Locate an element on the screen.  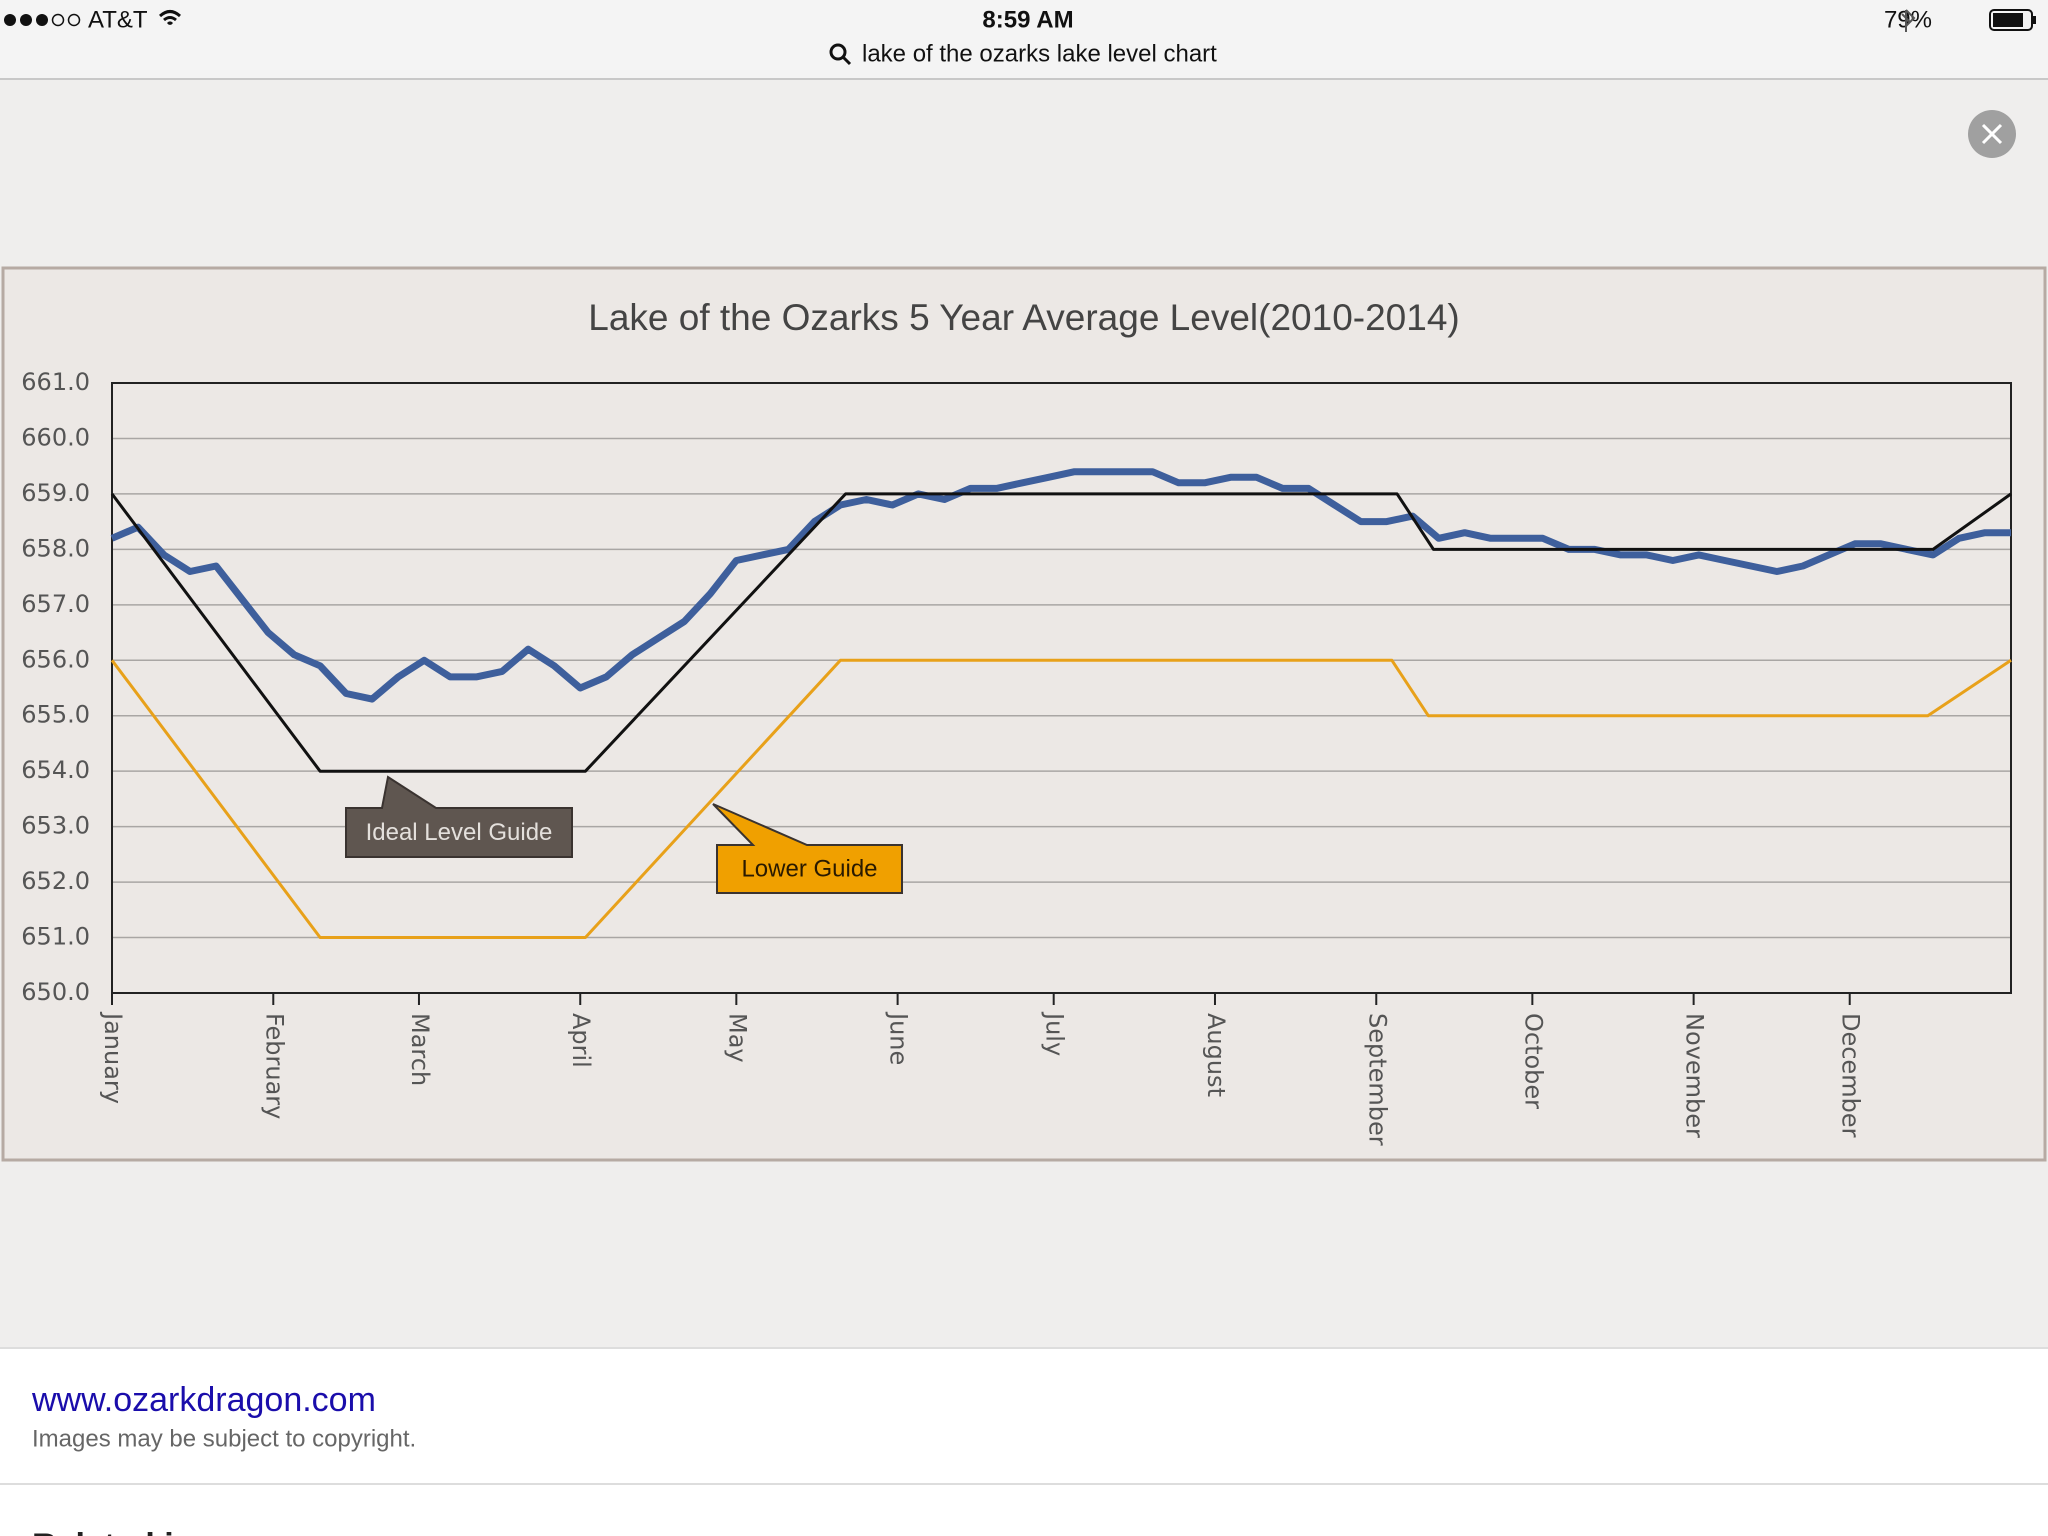
y-tick-label: 659.0 is located at coordinates (55, 493).